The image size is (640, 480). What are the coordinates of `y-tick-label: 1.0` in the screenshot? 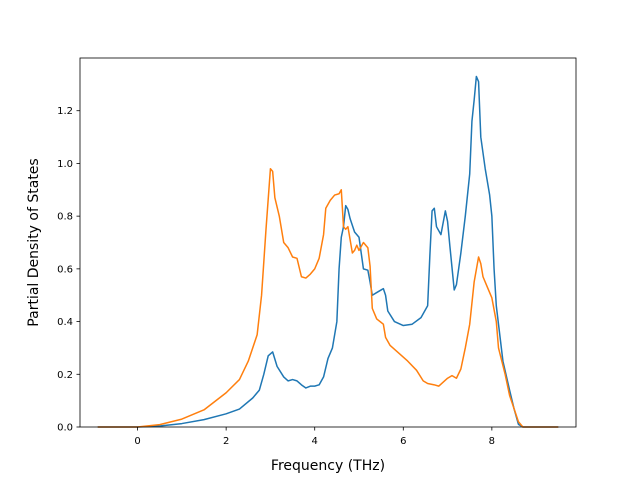 It's located at (65, 164).